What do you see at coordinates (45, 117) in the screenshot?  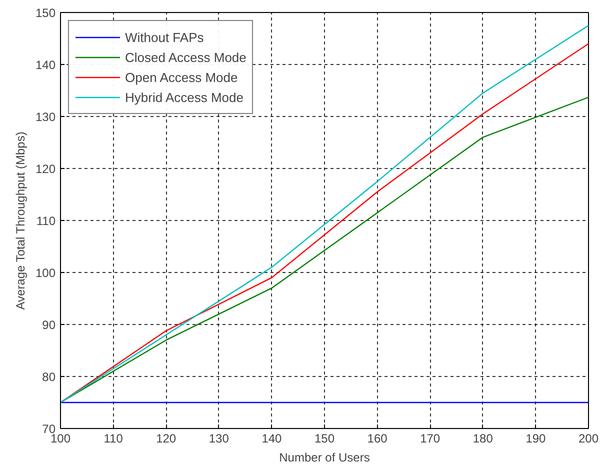 I see `y-tick-label: 130` at bounding box center [45, 117].